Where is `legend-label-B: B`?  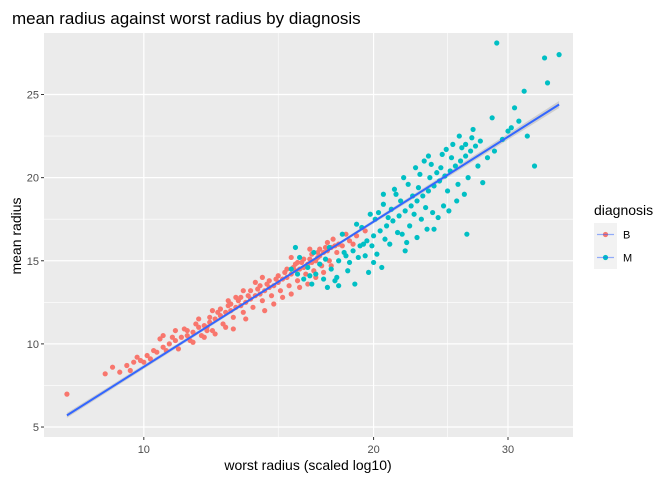 legend-label-B: B is located at coordinates (626, 236).